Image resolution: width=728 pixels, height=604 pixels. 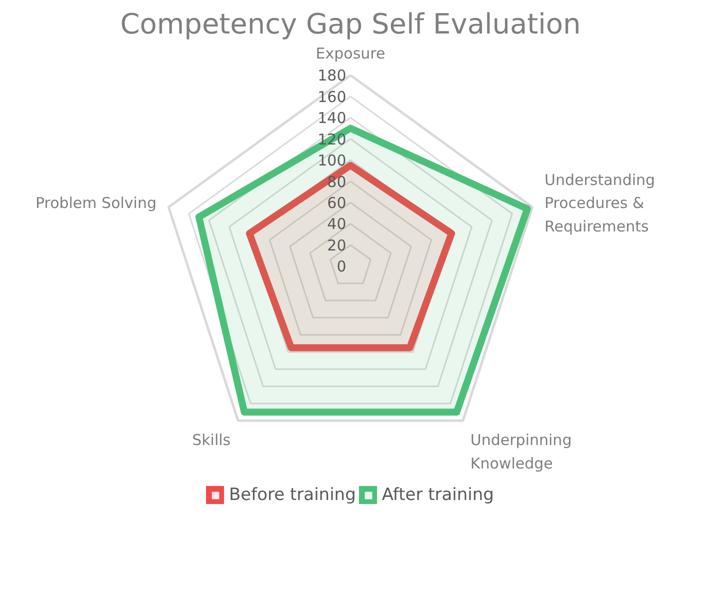 I want to click on legend-label: Before training, so click(x=292, y=495).